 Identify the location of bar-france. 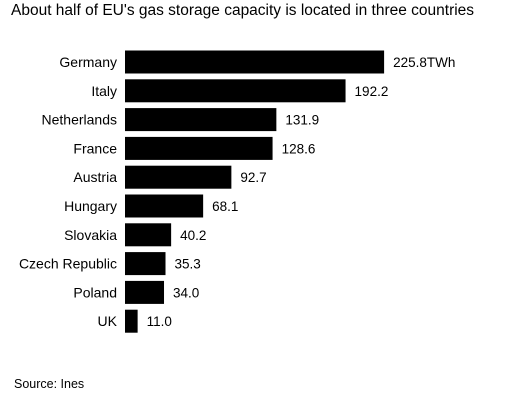
(199, 148).